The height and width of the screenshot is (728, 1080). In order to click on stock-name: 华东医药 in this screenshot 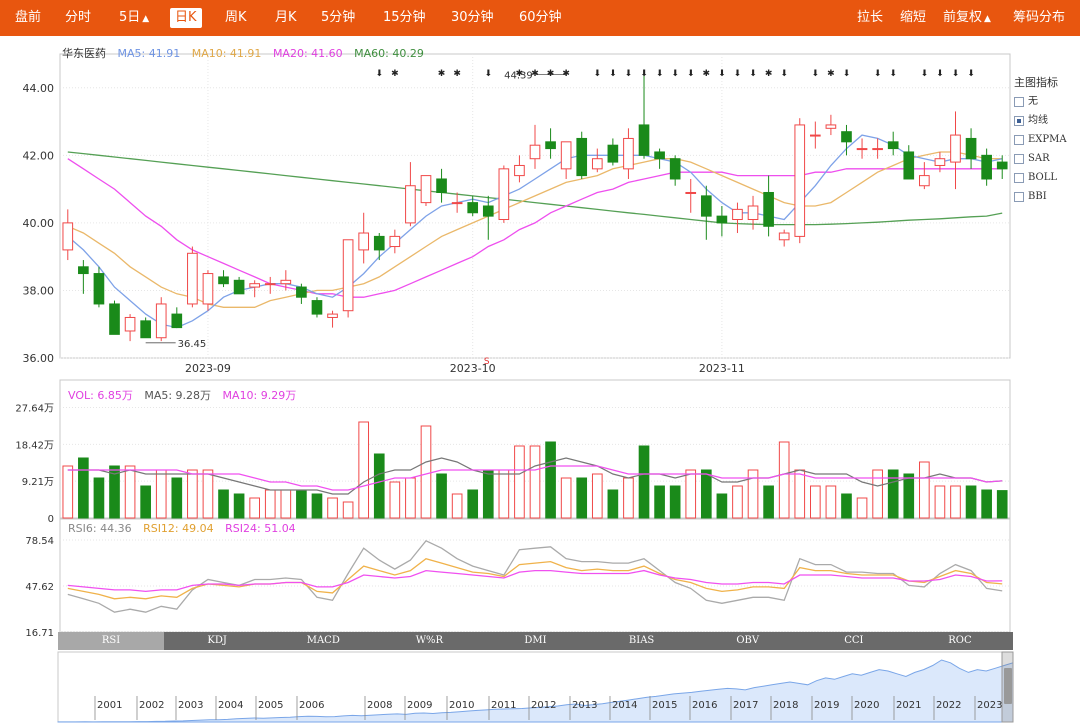, I will do `click(84, 53)`.